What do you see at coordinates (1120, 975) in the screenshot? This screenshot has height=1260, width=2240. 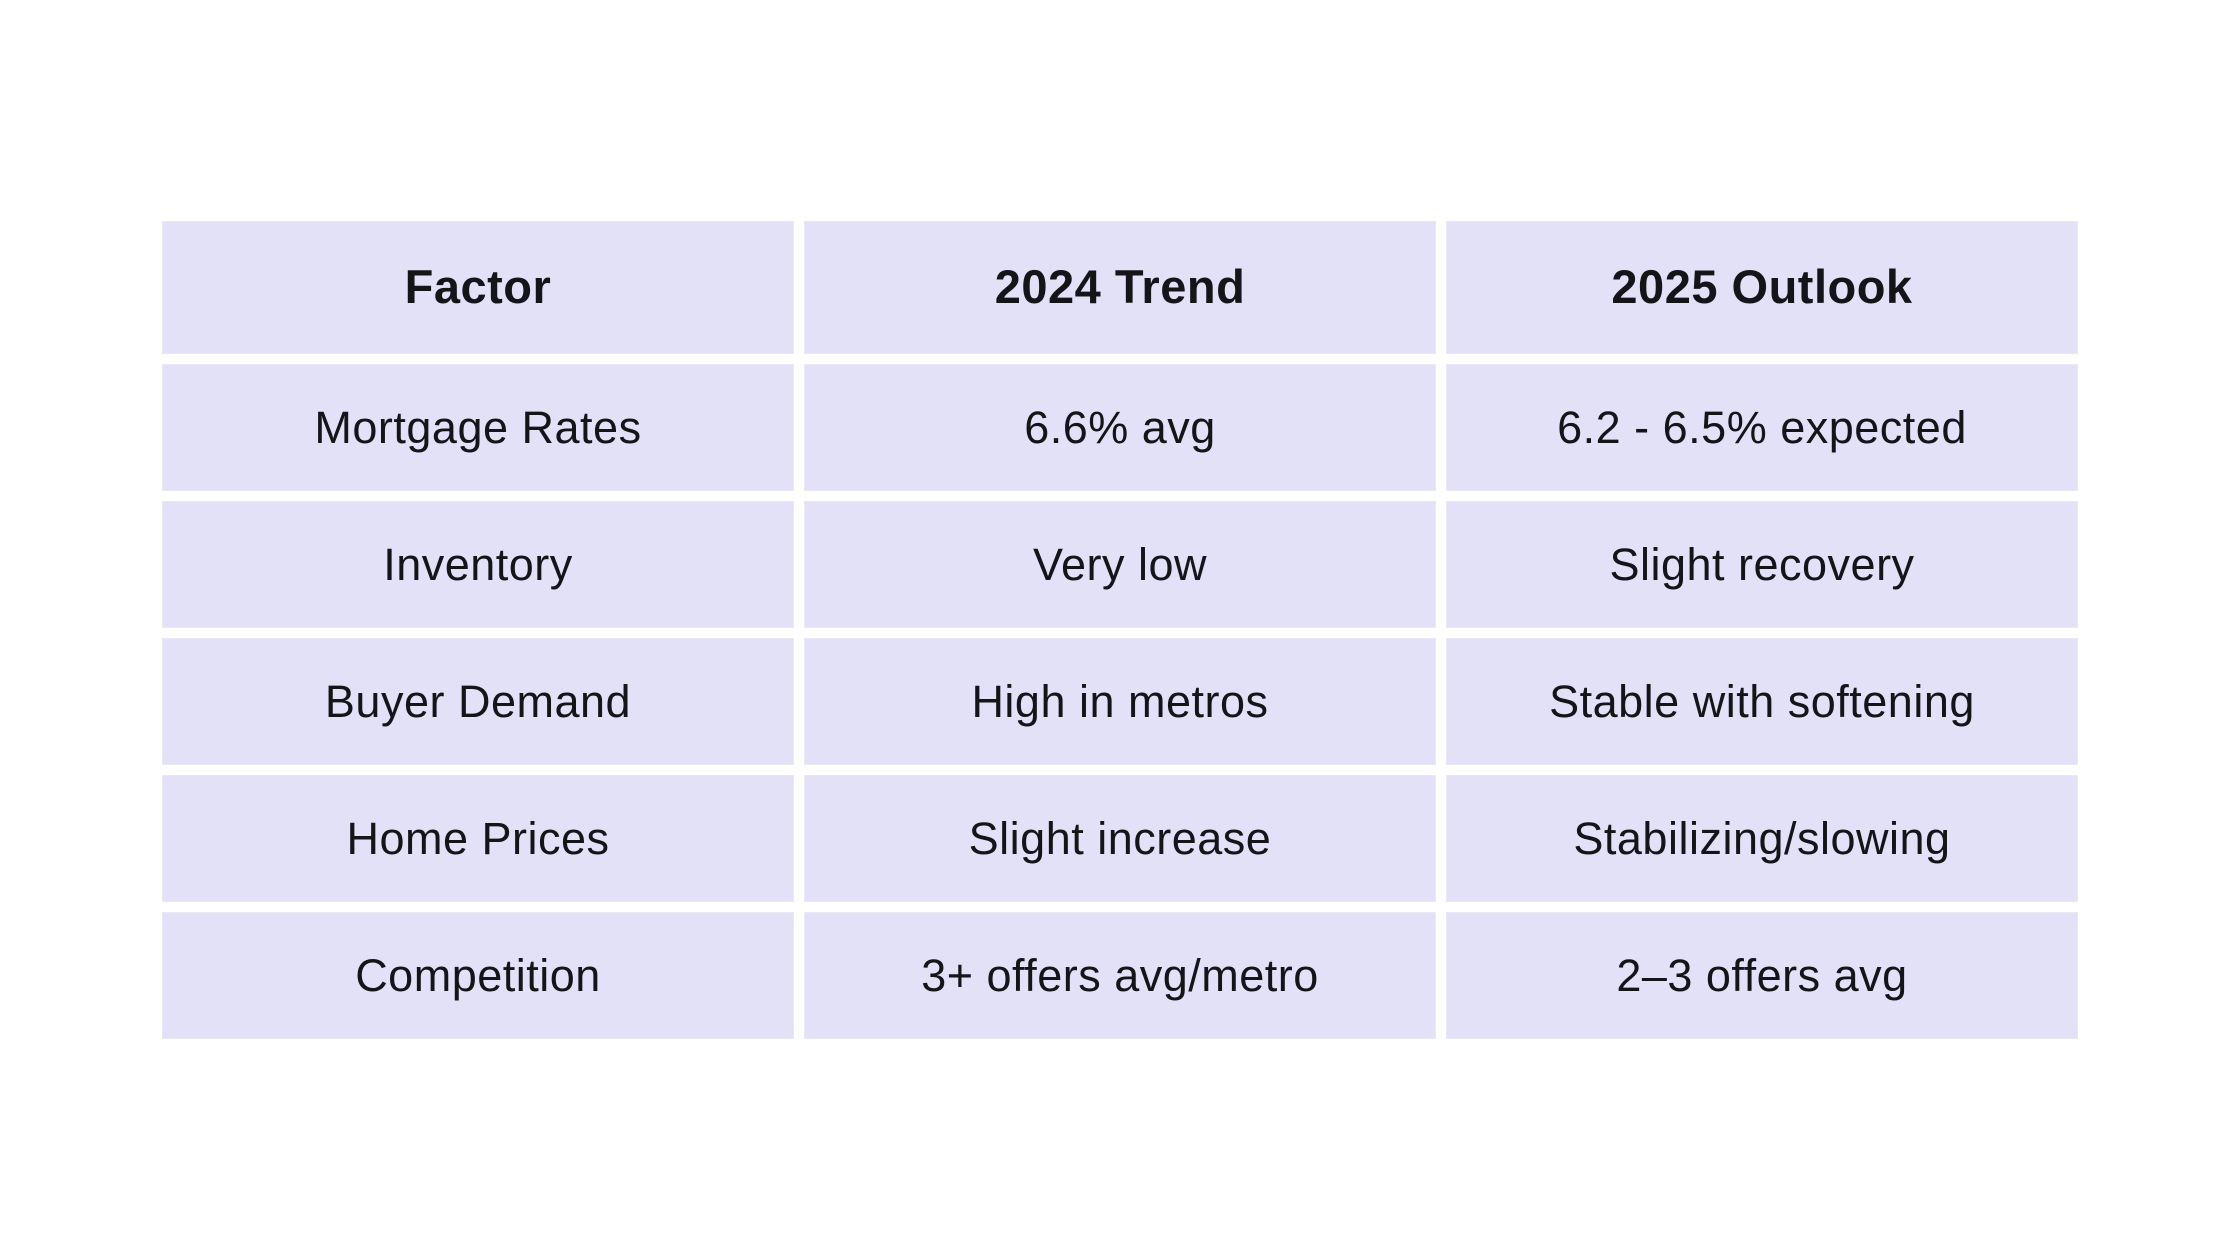 I see `table-cell-competition-2024: 3+ offers avg/metro` at bounding box center [1120, 975].